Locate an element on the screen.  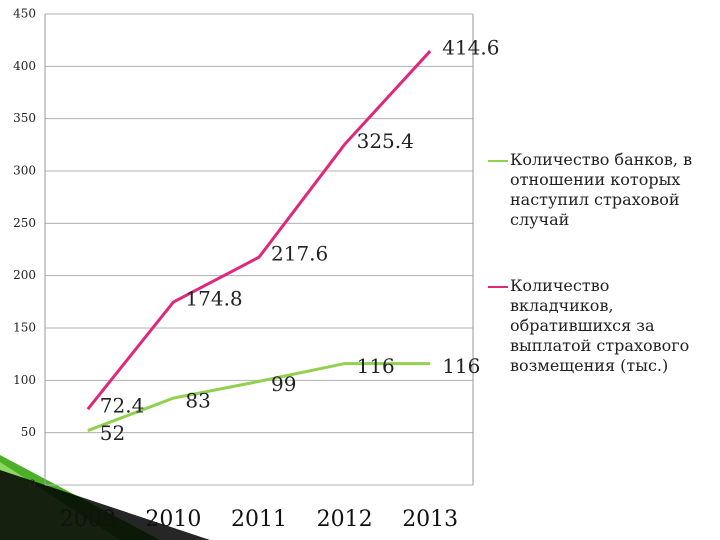
data-label: 325.4 is located at coordinates (385, 141).